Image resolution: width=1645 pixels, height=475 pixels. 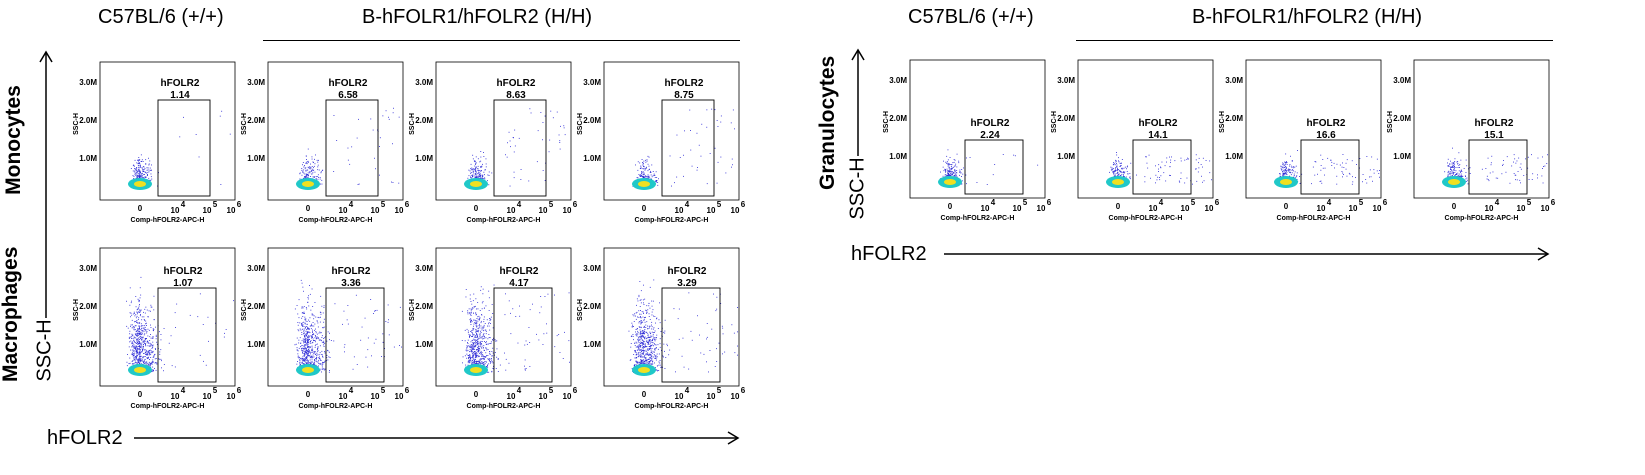 I want to click on plot-frame, so click(x=503, y=131).